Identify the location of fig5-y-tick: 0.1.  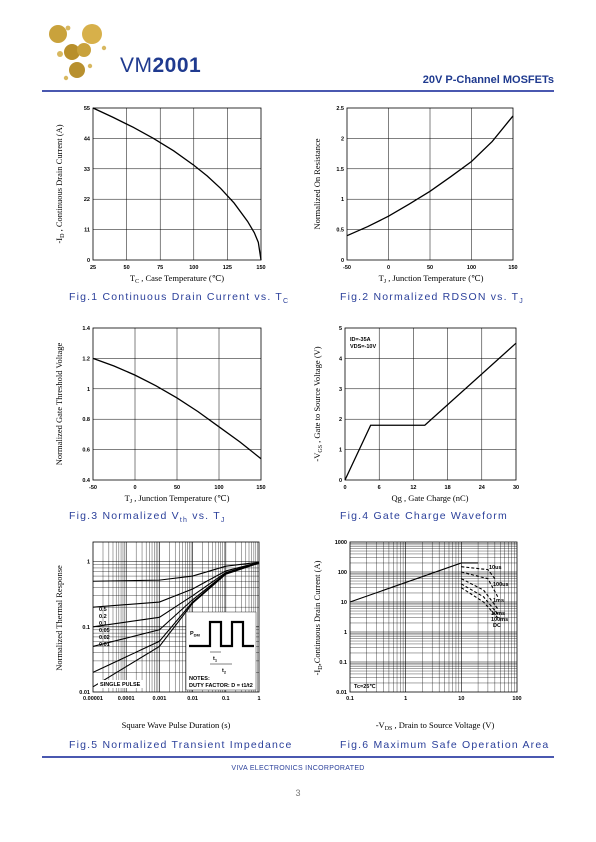
(86, 628).